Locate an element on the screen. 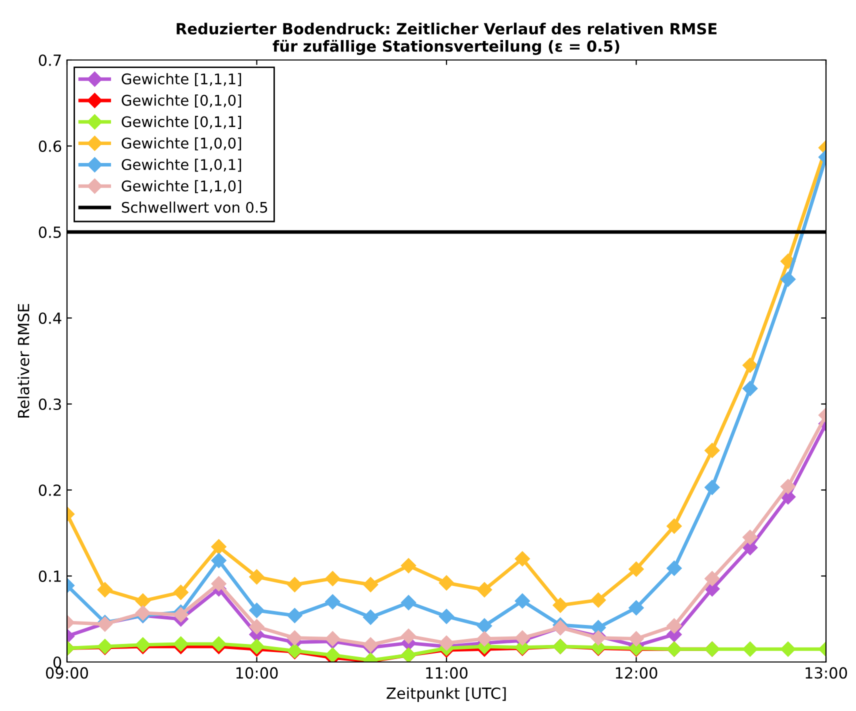  legend-label: Gewichte [1,1,0] is located at coordinates (182, 187).